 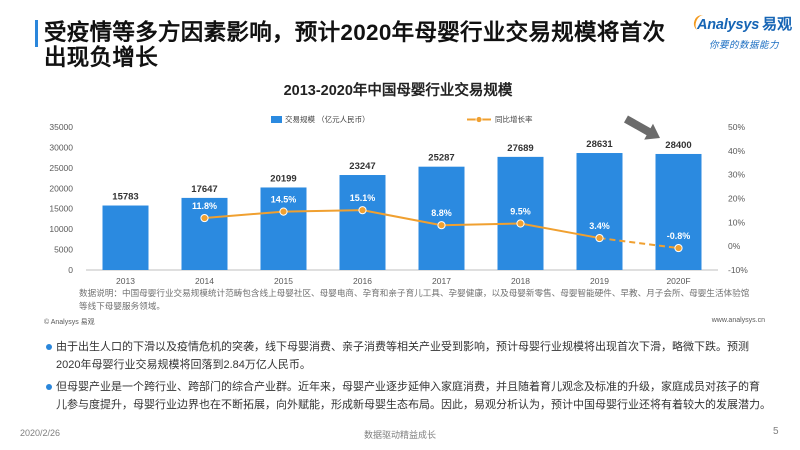 I want to click on x-tick-label-2016: 2016, so click(x=362, y=281).